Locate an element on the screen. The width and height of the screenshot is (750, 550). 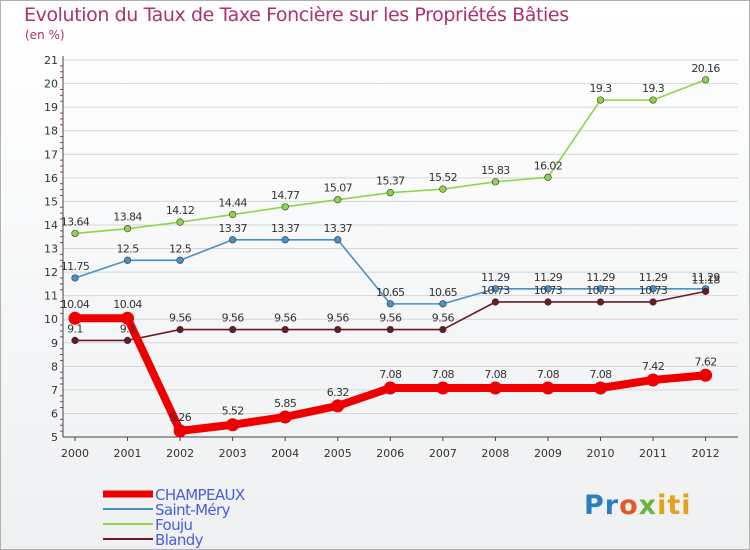
x-tick-label: 2011 is located at coordinates (653, 453).